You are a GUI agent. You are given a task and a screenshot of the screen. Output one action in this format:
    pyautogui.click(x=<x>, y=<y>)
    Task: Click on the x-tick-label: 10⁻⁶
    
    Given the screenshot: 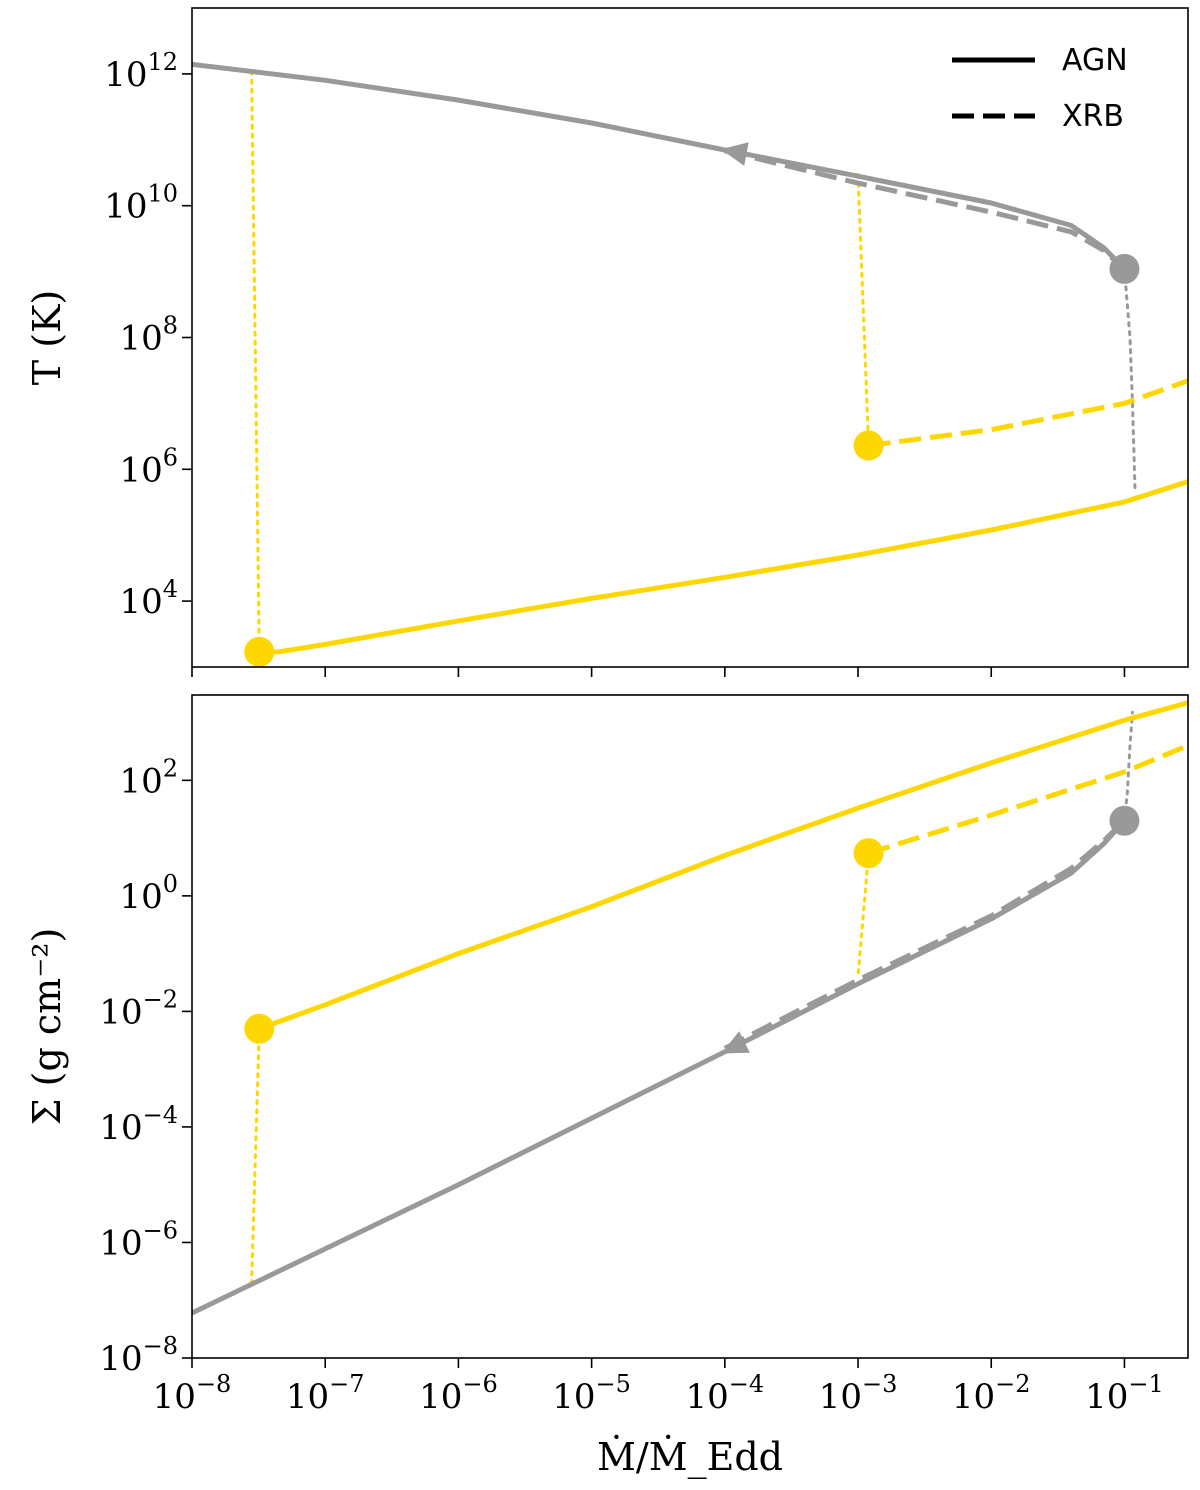 What is the action you would take?
    pyautogui.click(x=458, y=1393)
    